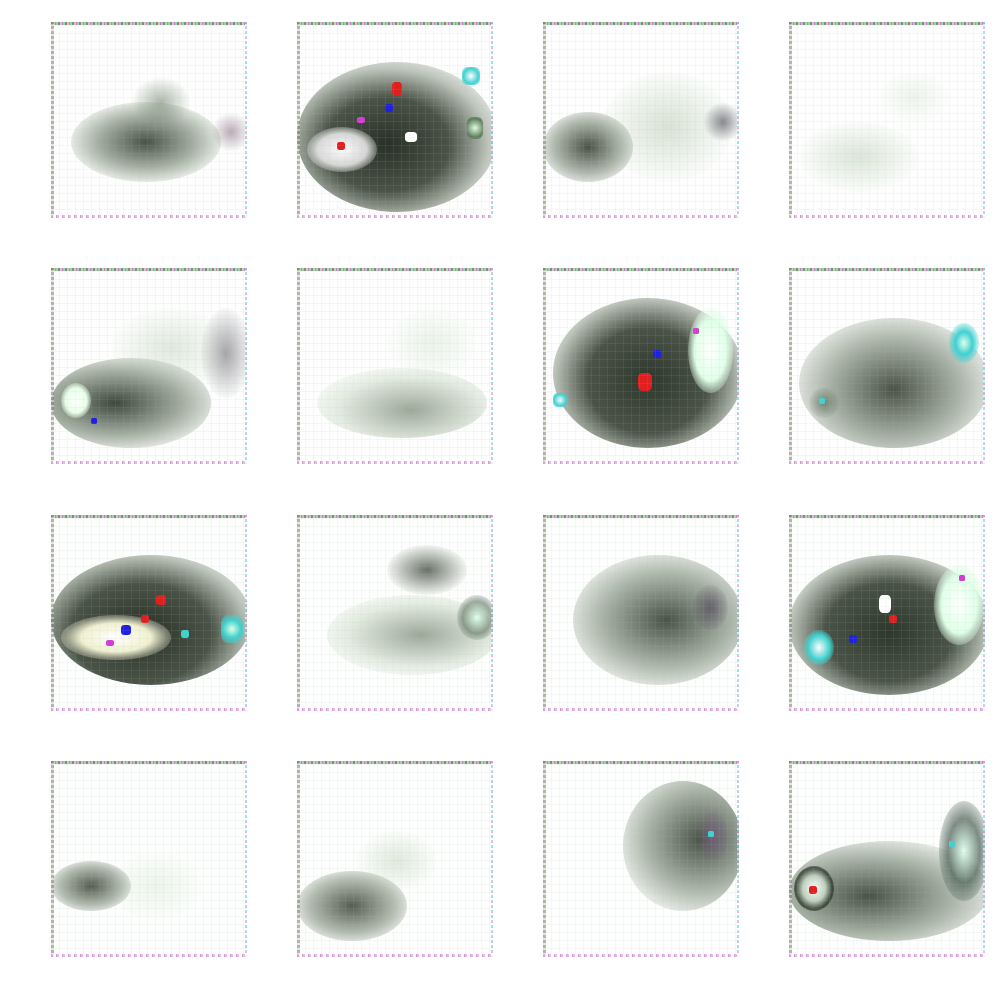 The height and width of the screenshot is (1000, 1000). I want to click on sample-tile-r3c3, so click(641, 613).